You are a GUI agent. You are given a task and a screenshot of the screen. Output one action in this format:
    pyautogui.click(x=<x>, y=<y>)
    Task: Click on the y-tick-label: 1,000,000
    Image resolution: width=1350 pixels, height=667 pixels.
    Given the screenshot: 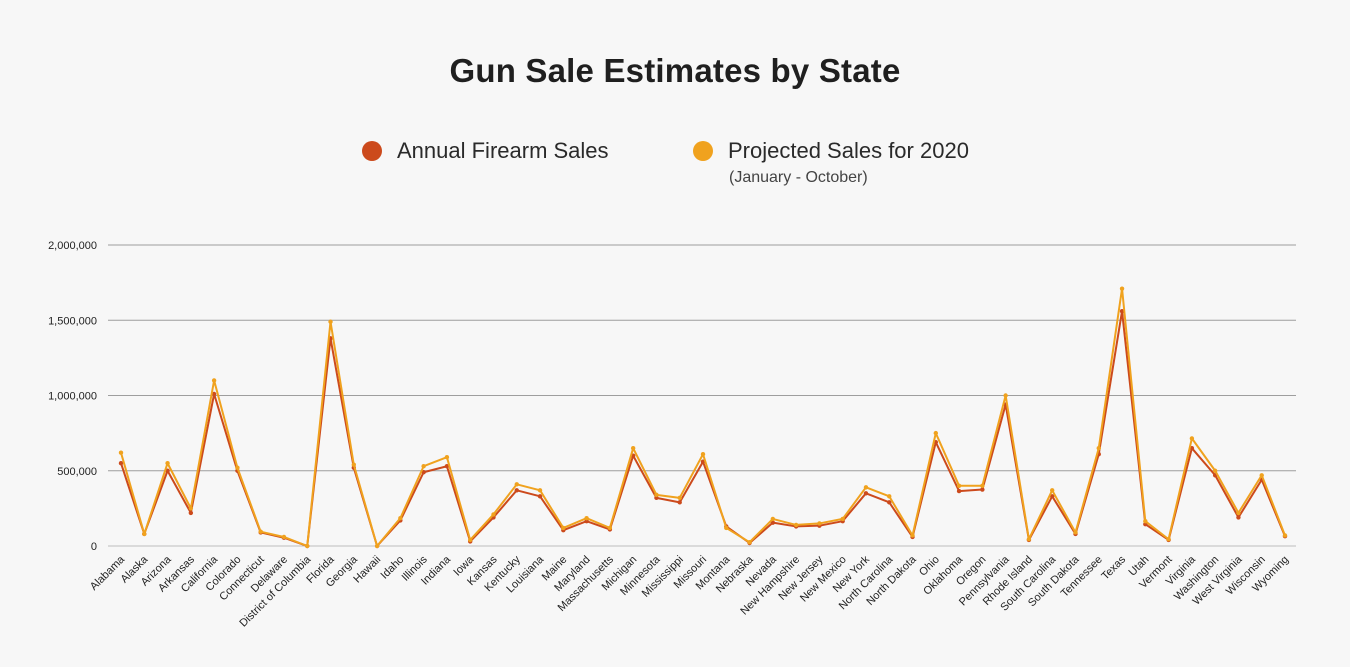 What is the action you would take?
    pyautogui.click(x=72, y=397)
    